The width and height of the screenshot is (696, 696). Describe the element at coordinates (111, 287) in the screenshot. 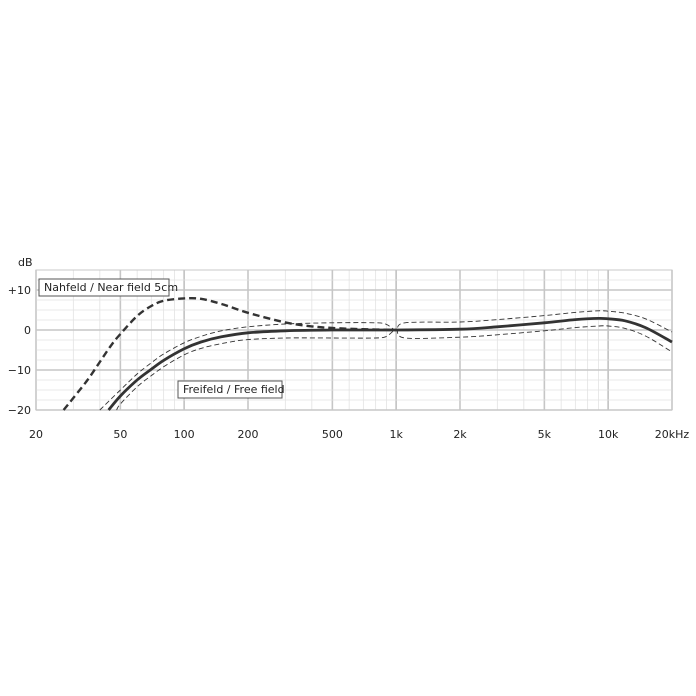

I see `near-field-annotation-text: Nahfeld / Near field 5cm` at that location.